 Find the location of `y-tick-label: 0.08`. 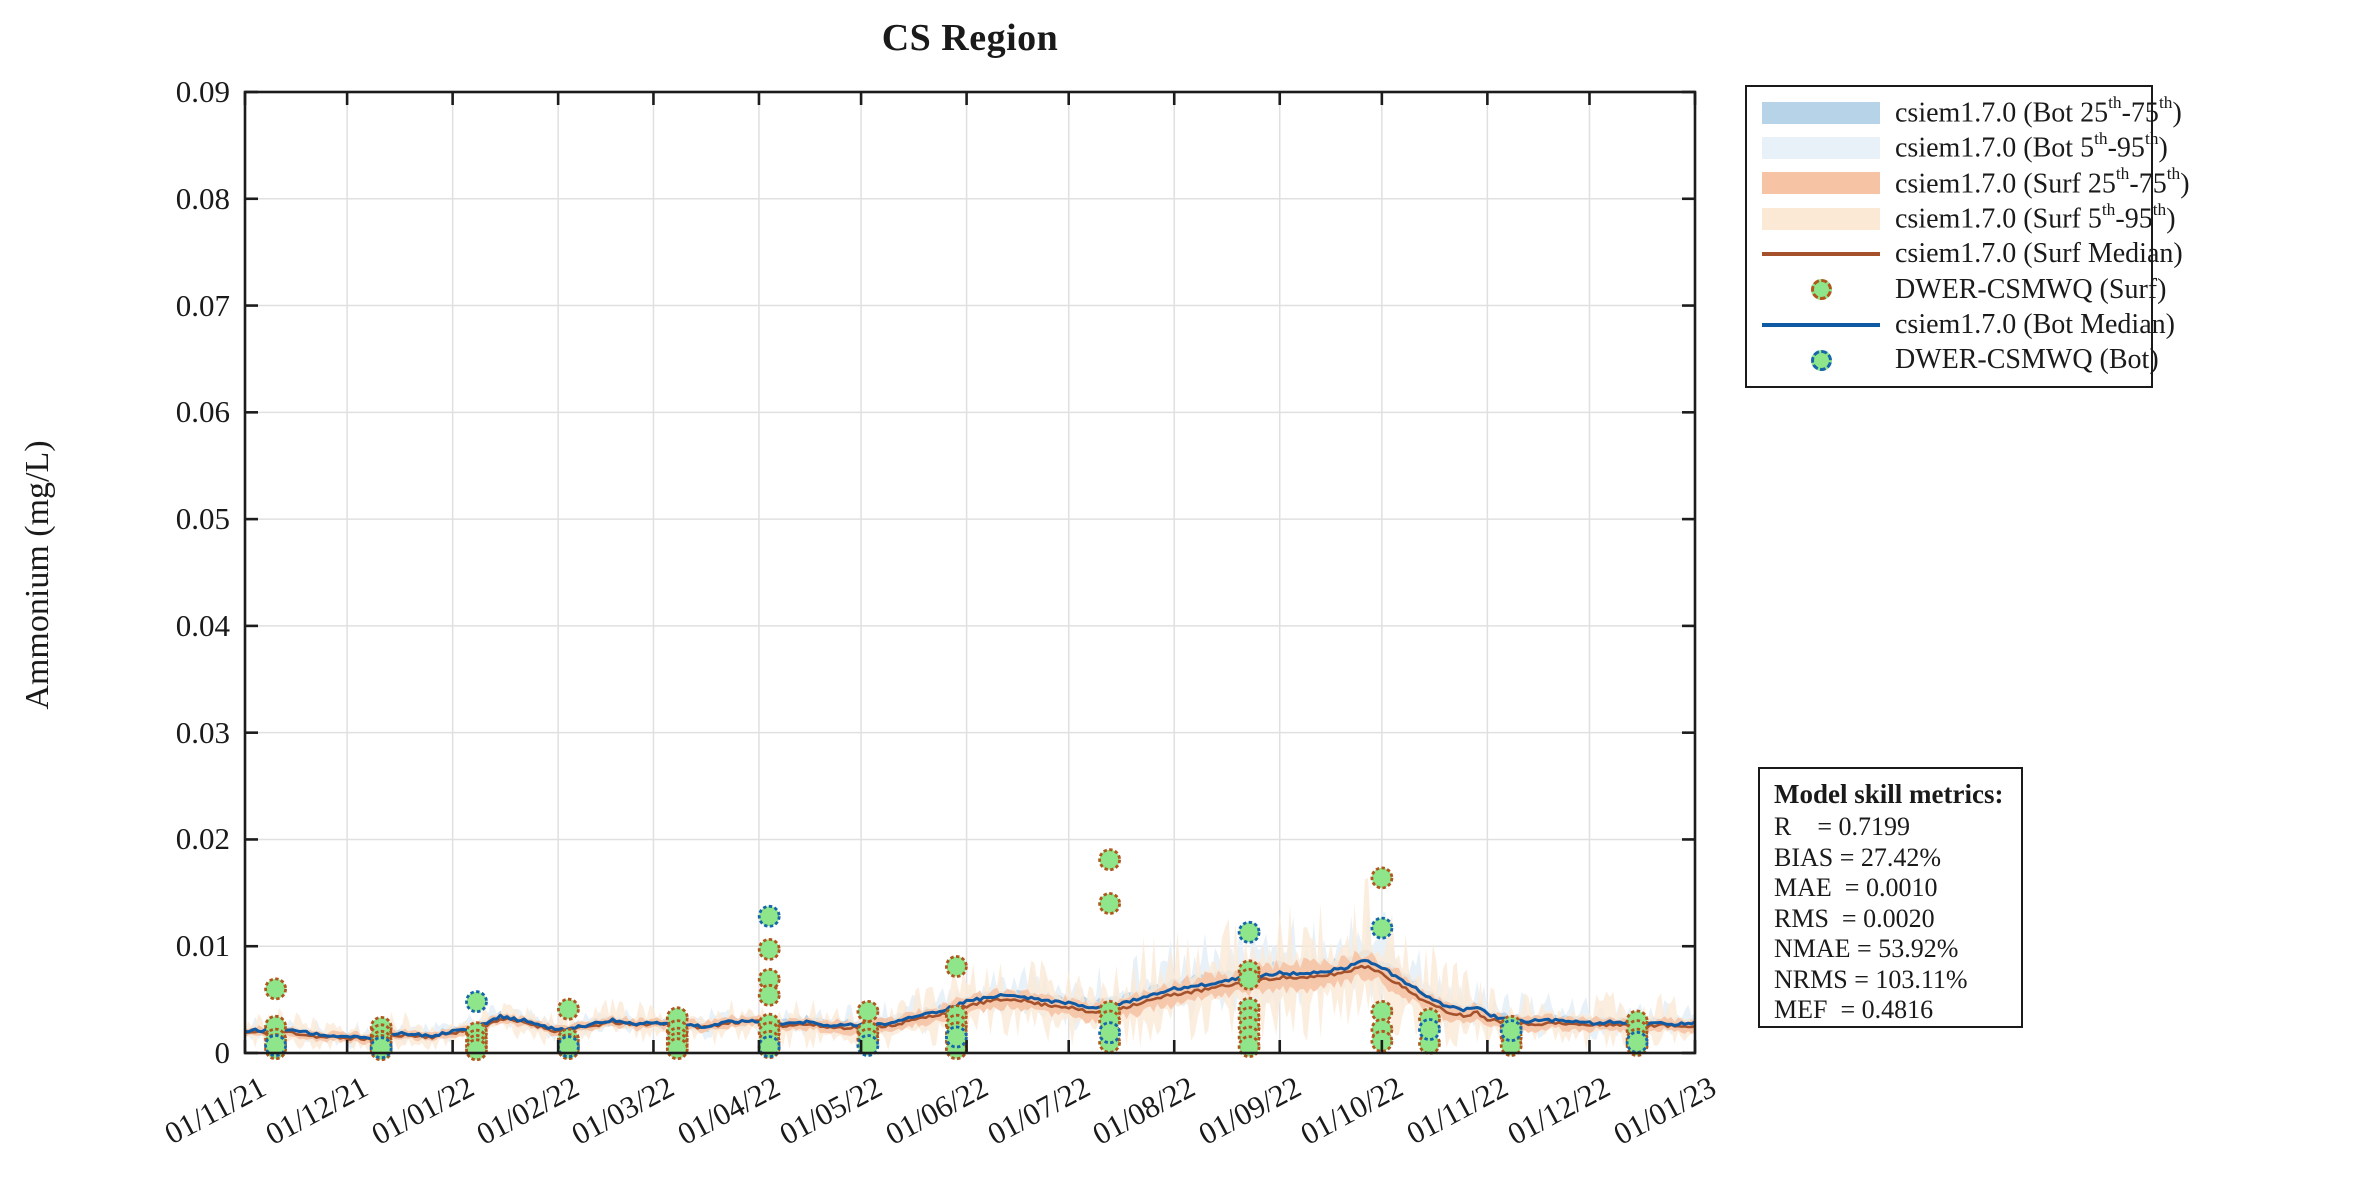

y-tick-label: 0.08 is located at coordinates (202, 198).